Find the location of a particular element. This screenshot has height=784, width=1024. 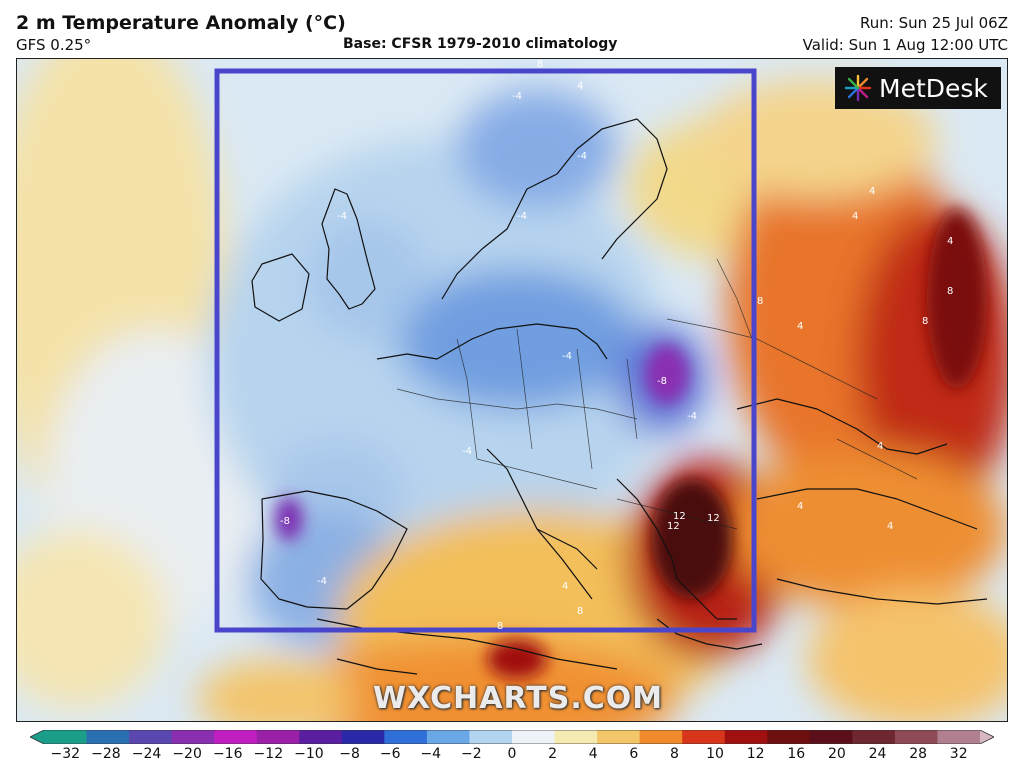

colorbar is located at coordinates (512, 737).